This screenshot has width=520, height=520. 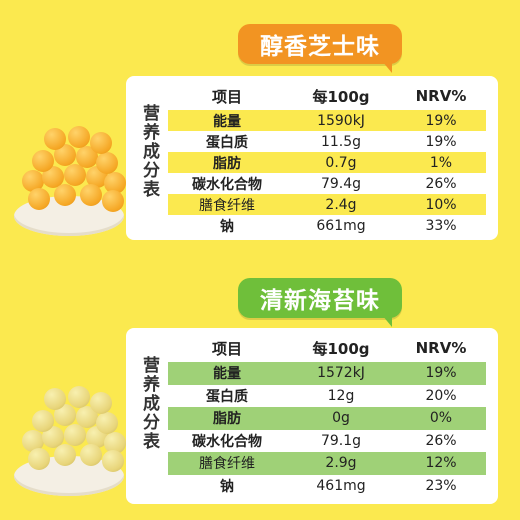 What do you see at coordinates (341, 418) in the screenshot?
I see `nutrient-per100g: 0g` at bounding box center [341, 418].